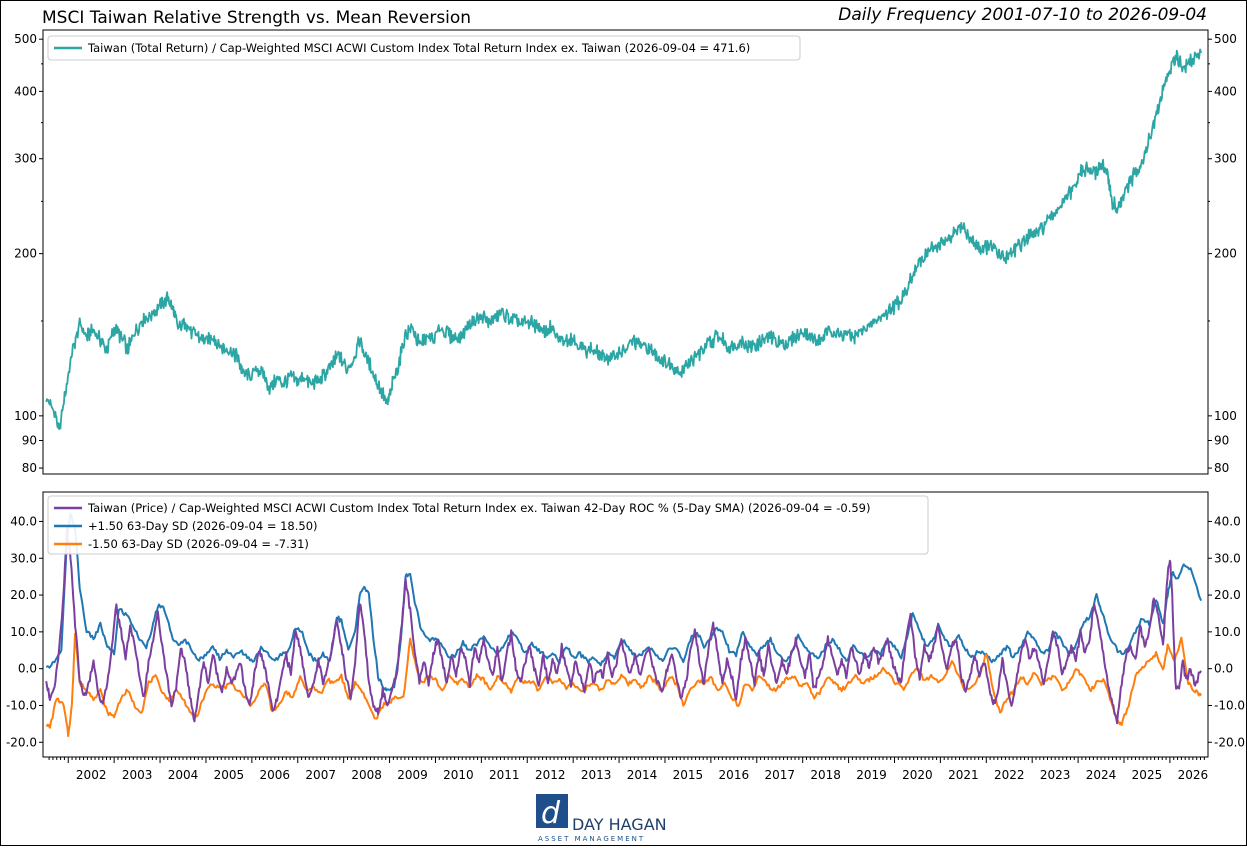 The width and height of the screenshot is (1247, 848). Describe the element at coordinates (917, 775) in the screenshot. I see `x-tick-label: 2020` at that location.